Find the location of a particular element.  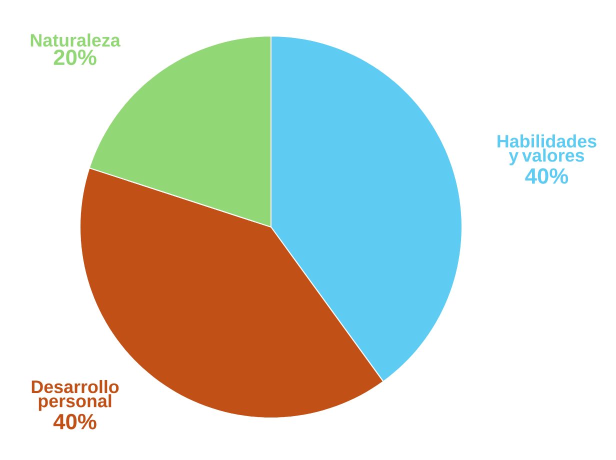

slice-label: Desarrollo personal is located at coordinates (75, 395).